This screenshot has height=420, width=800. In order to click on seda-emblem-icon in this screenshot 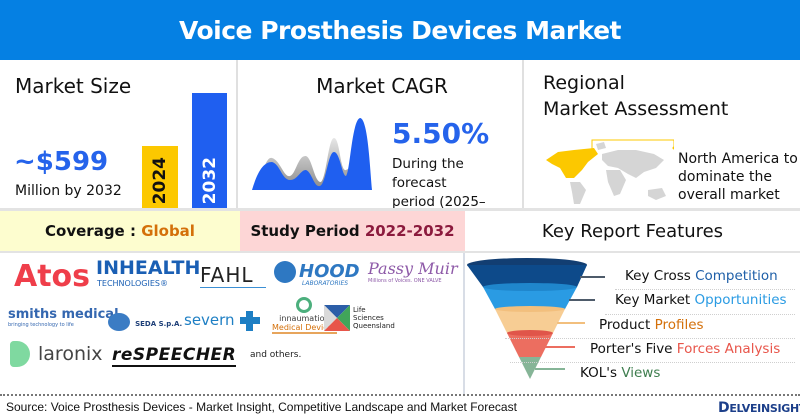, I will do `click(119, 321)`.